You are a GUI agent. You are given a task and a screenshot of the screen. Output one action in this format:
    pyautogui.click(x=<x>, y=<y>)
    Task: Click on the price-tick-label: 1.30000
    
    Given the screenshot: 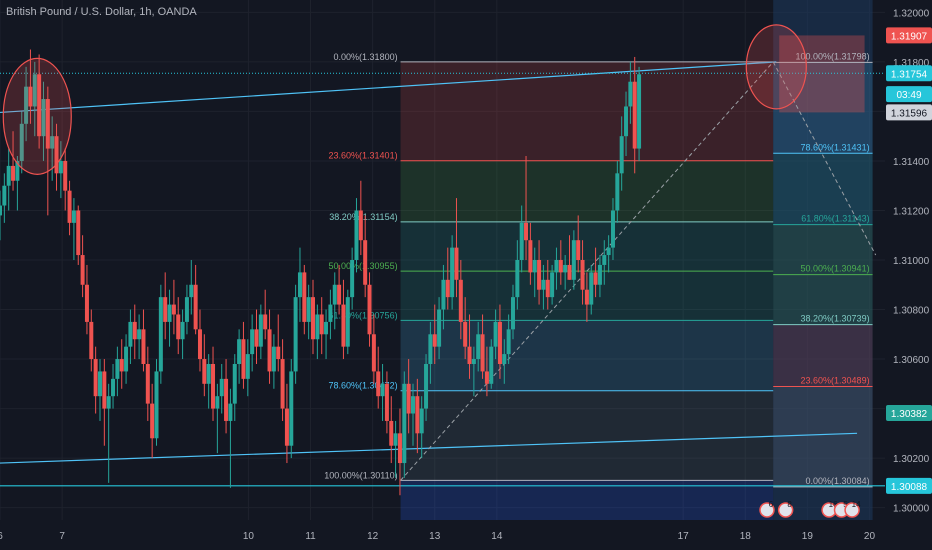 What is the action you would take?
    pyautogui.click(x=911, y=509)
    